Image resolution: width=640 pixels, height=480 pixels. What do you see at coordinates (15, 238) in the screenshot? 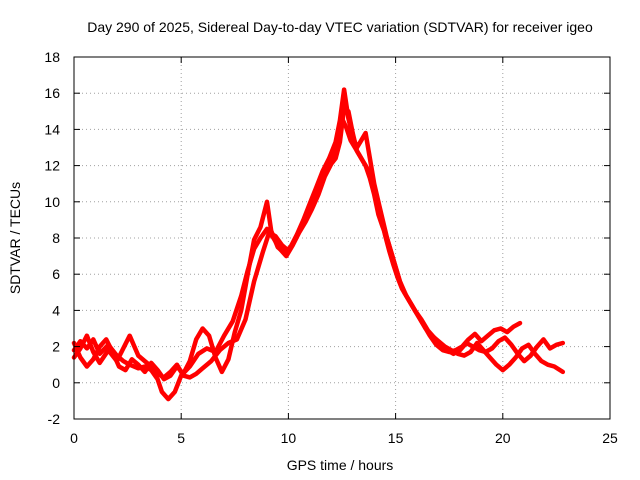
I see `y-axis-label: SDTVAR / TECUs` at bounding box center [15, 238].